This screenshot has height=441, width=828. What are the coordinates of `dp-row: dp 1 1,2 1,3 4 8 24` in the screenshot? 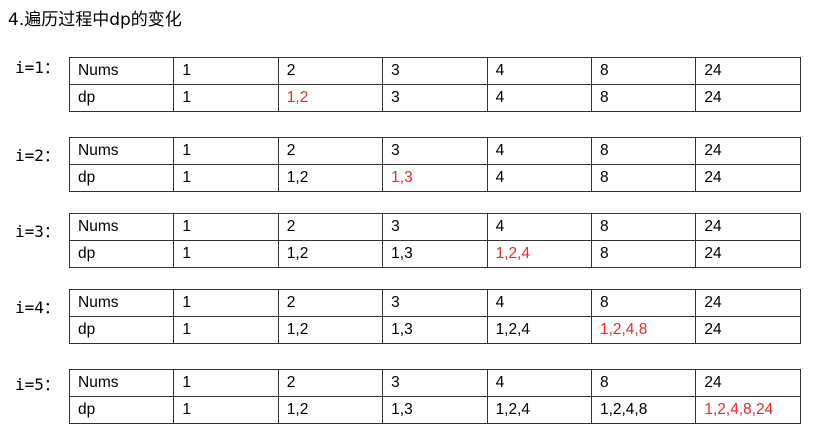 It's located at (434, 178).